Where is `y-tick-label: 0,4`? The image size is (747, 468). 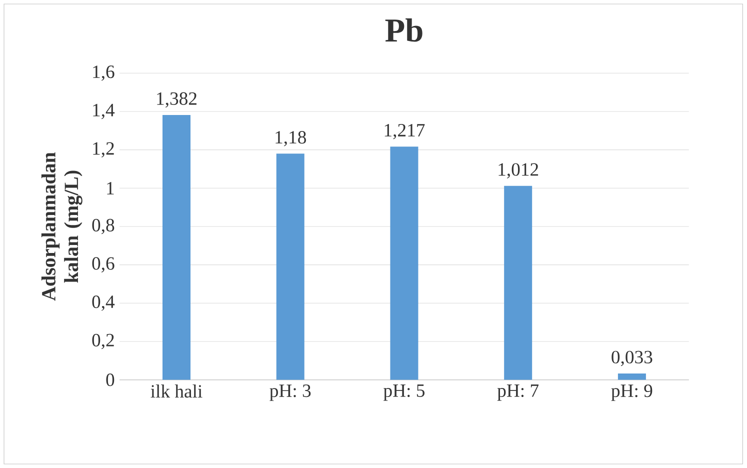
y-tick-label: 0,4 is located at coordinates (103, 303).